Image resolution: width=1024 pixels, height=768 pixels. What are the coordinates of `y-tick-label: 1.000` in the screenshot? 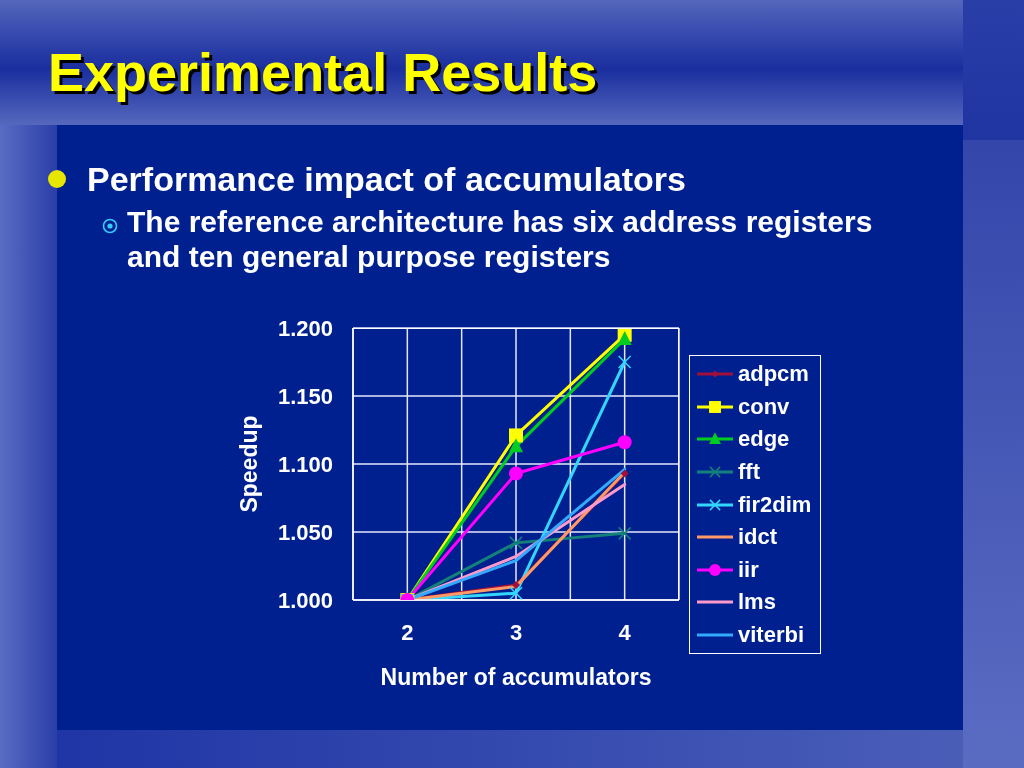 It's located at (305, 600).